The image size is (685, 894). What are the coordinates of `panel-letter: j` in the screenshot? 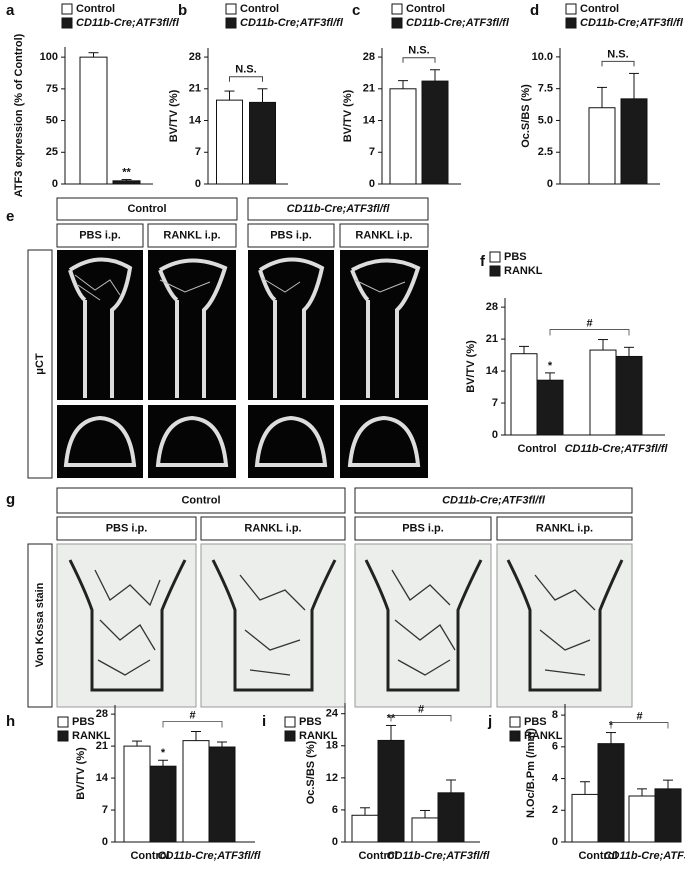 It's located at (489, 721).